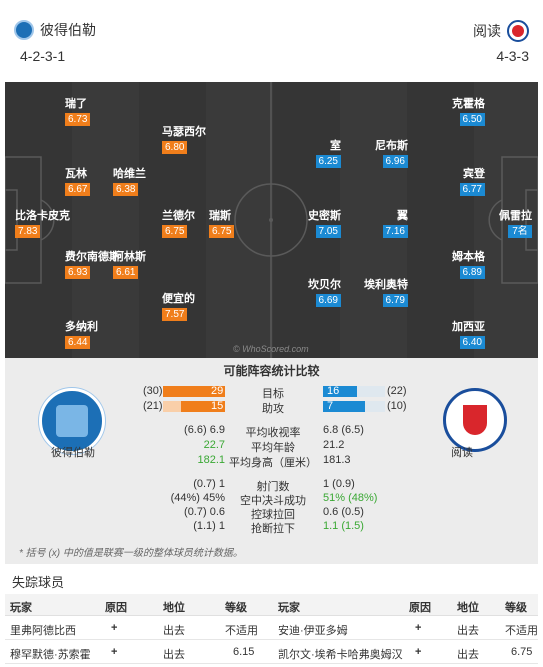  Describe the element at coordinates (38, 582) in the screenshot. I see `missing-players-title: 失踪球员` at that location.